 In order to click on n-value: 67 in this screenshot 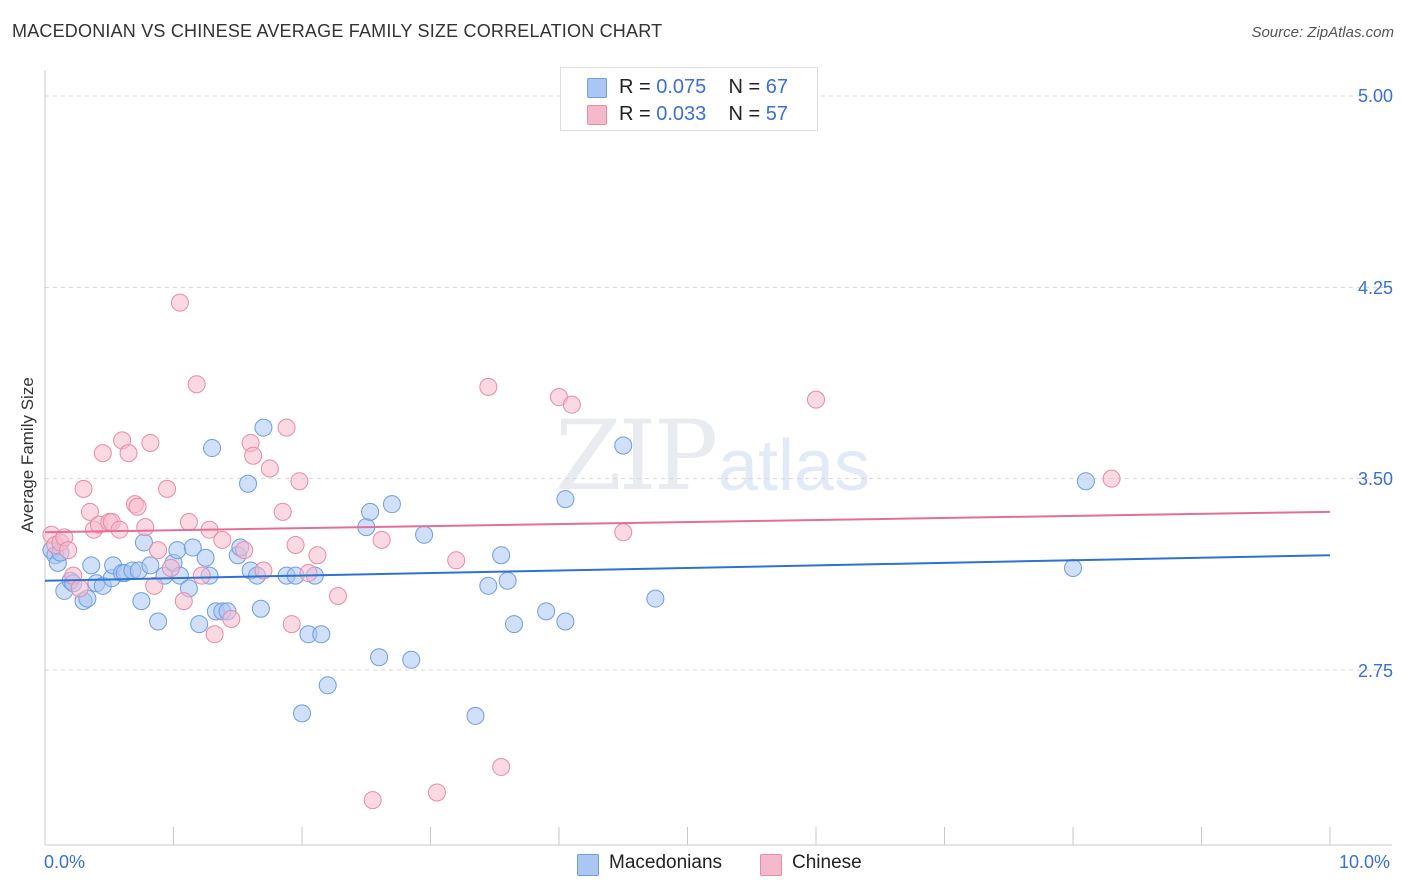, I will do `click(777, 86)`.